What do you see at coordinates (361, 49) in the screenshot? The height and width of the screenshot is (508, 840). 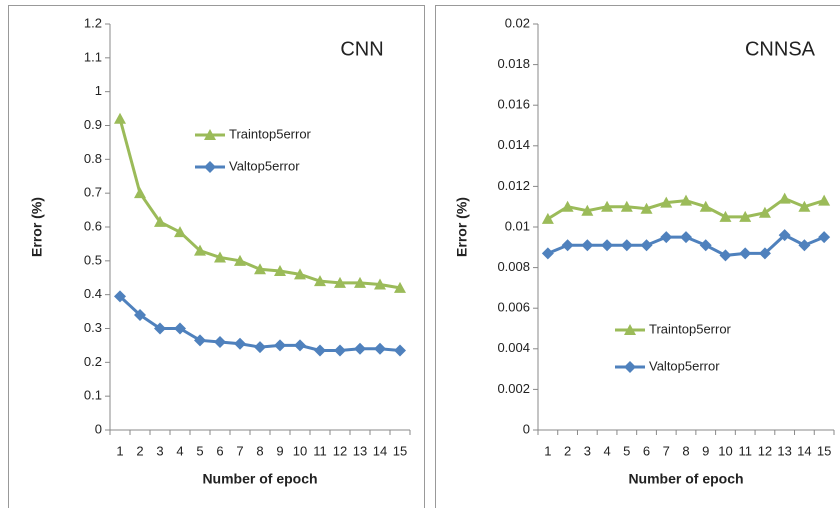 I see `chart-title: CNN` at bounding box center [361, 49].